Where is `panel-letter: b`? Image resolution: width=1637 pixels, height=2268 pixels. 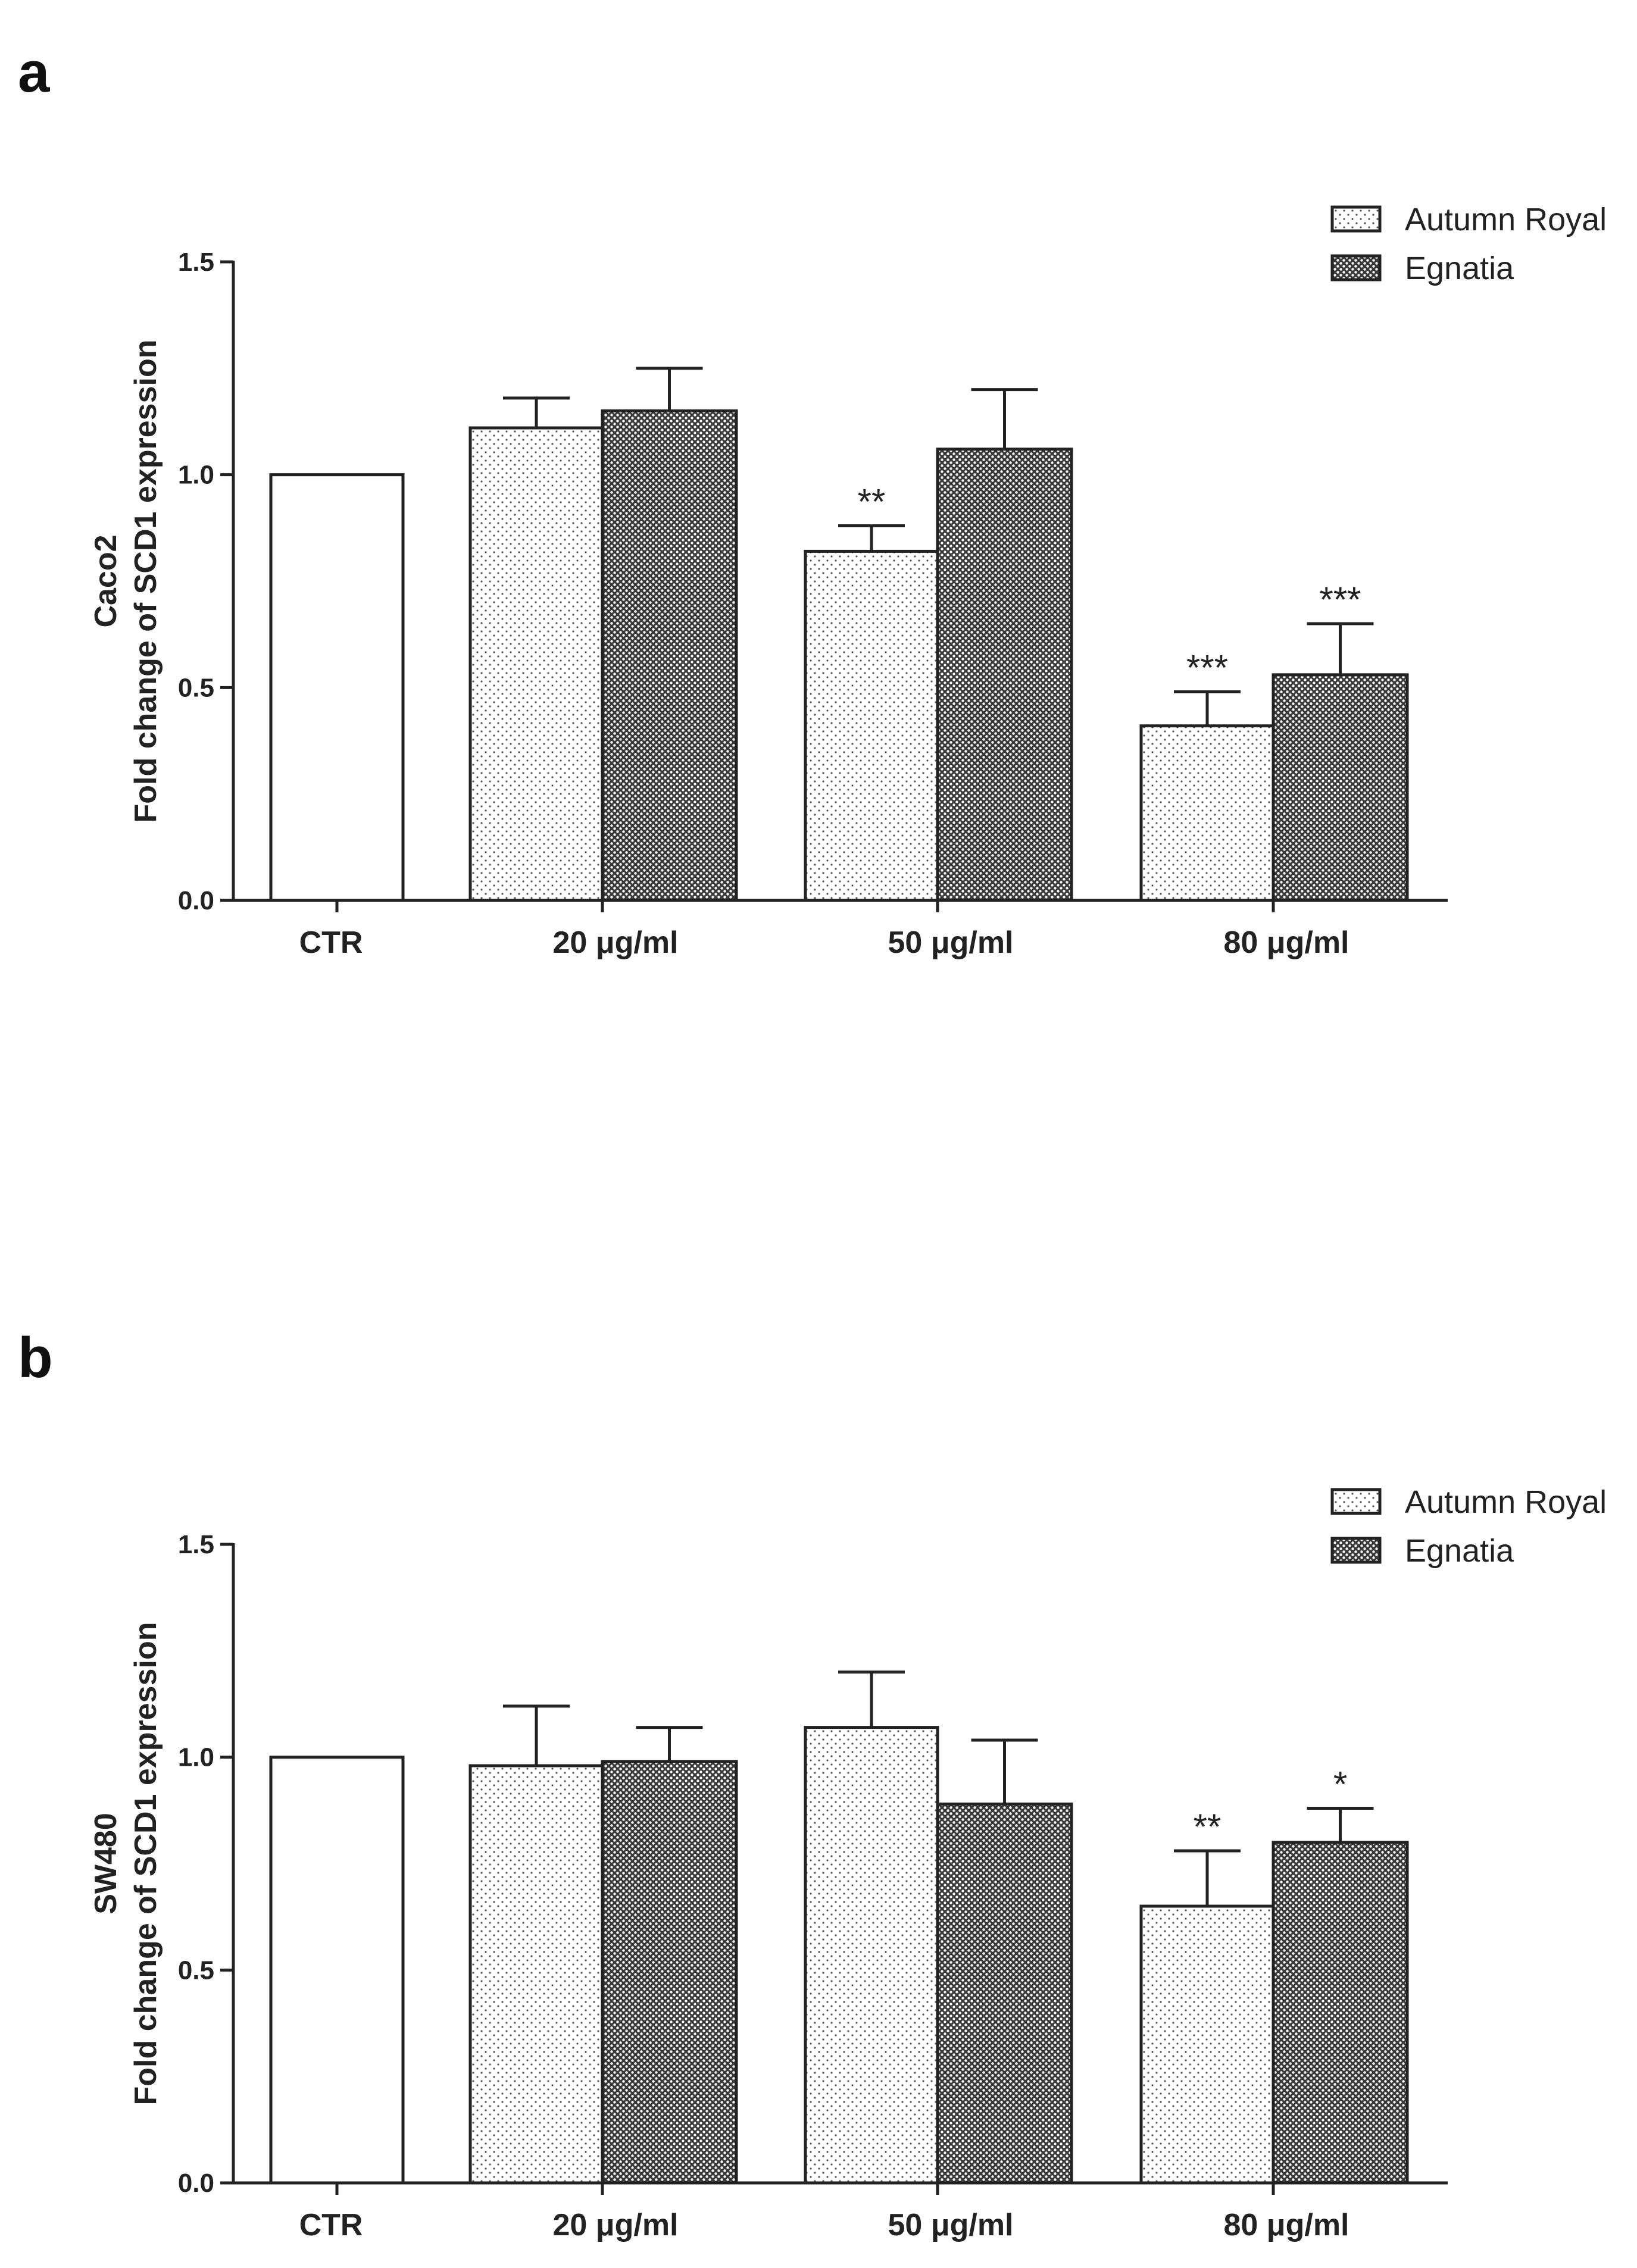
panel-letter: b is located at coordinates (35, 1358).